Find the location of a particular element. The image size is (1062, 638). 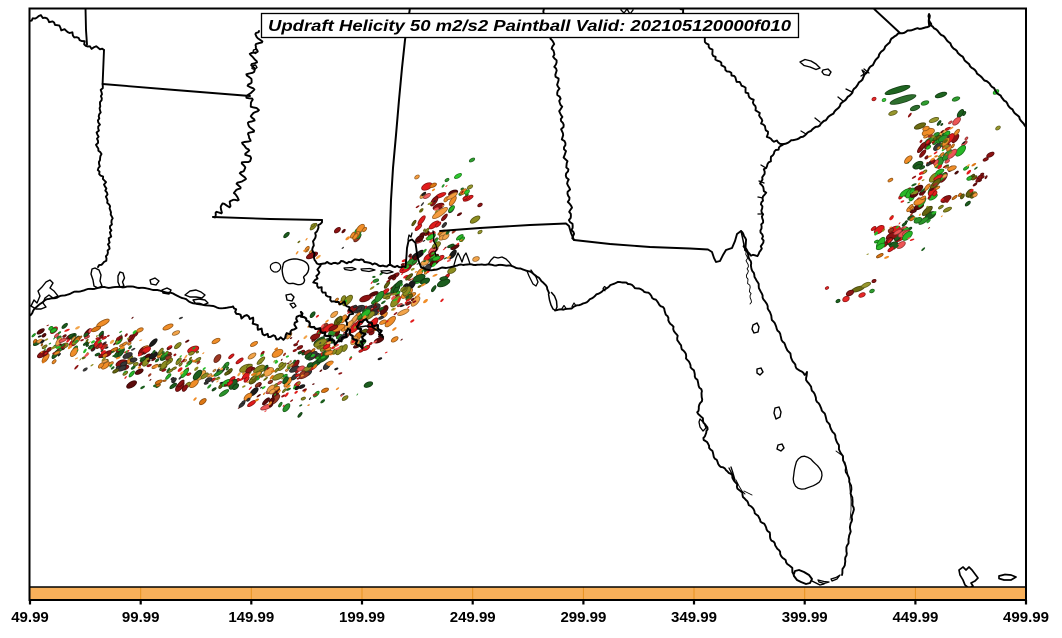

svg-text: 49.99 is located at coordinates (30, 617).